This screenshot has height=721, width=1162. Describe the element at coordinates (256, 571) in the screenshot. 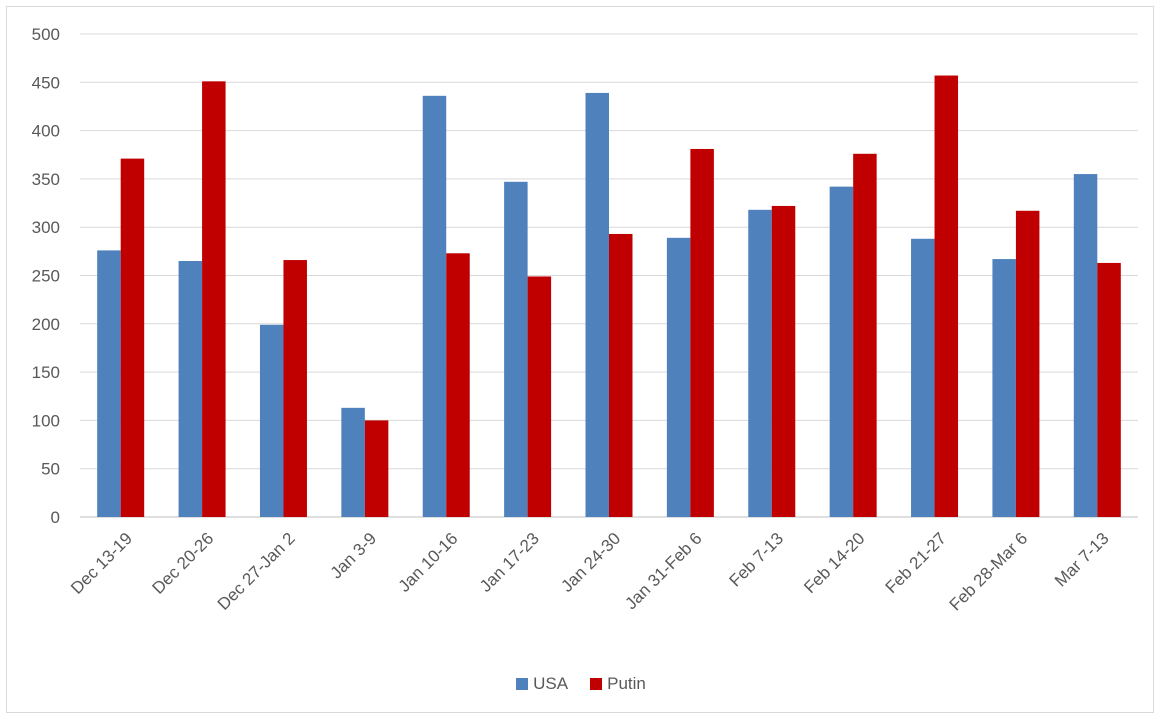

I see `x-tick-label: Dec 27-Jan 2` at that location.